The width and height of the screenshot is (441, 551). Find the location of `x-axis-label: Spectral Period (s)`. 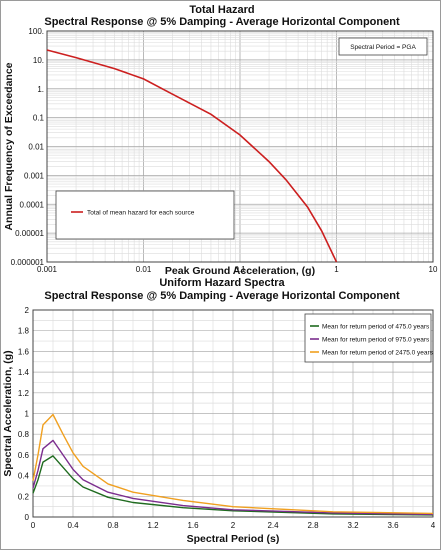

x-axis-label: Spectral Period (s) is located at coordinates (233, 539).